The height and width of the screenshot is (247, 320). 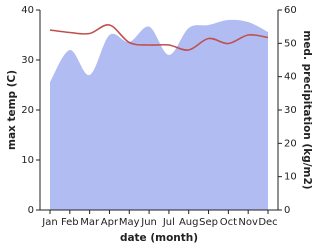 I want to click on x-tick-label: Apr, so click(x=110, y=222).